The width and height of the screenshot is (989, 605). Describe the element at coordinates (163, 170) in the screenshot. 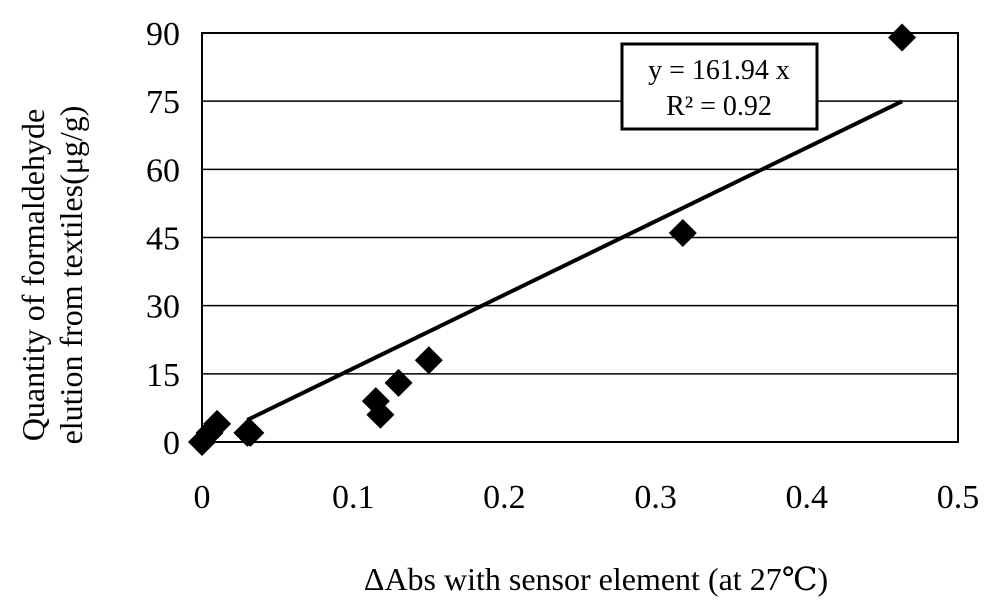

I see `y-tick-label: 60` at that location.